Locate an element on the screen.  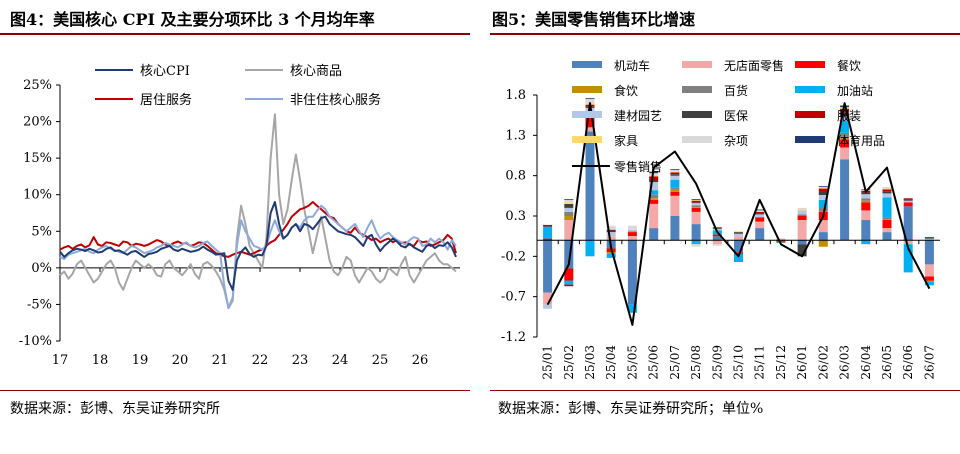
left-y-tick-label: 25% is located at coordinates (37, 85).